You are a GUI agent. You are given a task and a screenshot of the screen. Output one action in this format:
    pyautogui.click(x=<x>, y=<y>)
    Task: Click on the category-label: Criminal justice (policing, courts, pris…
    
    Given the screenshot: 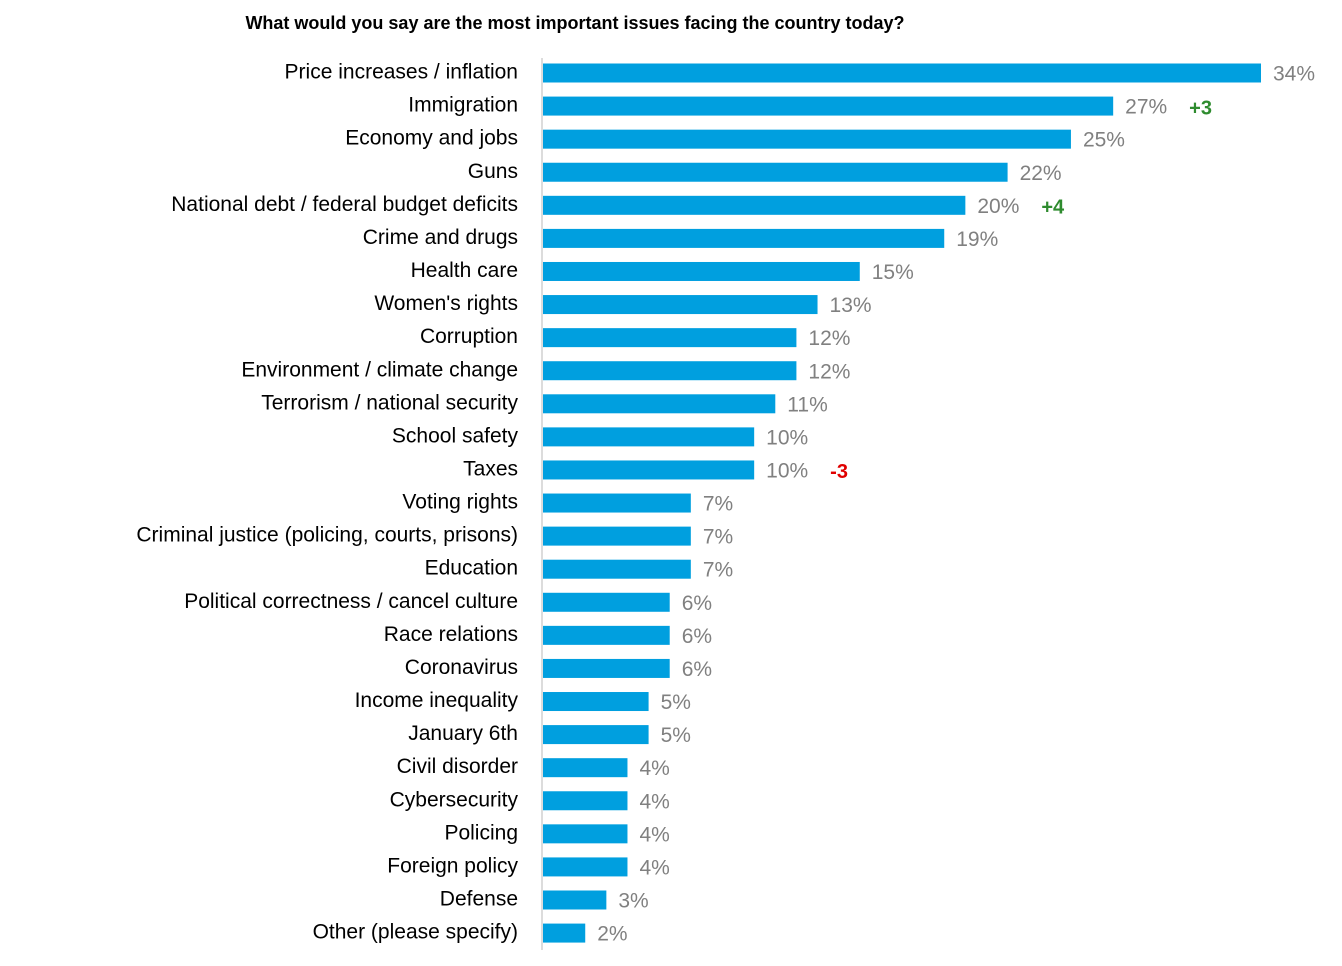 What is the action you would take?
    pyautogui.click(x=327, y=535)
    